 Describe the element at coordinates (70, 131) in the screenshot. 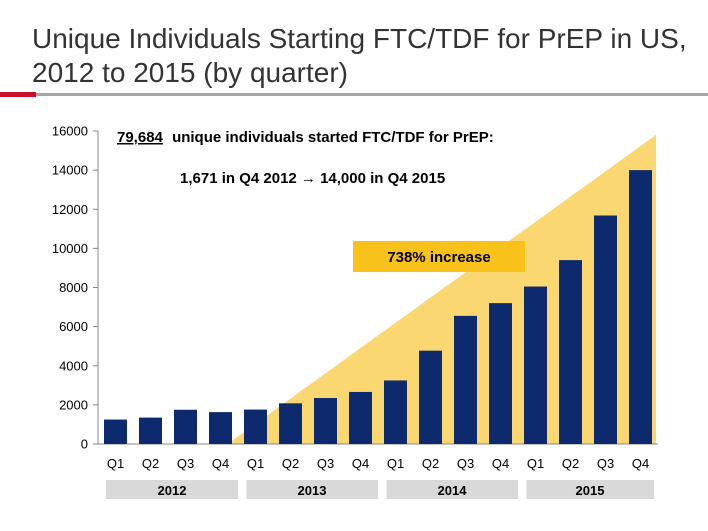

I see `y-tick-label: 16000` at that location.